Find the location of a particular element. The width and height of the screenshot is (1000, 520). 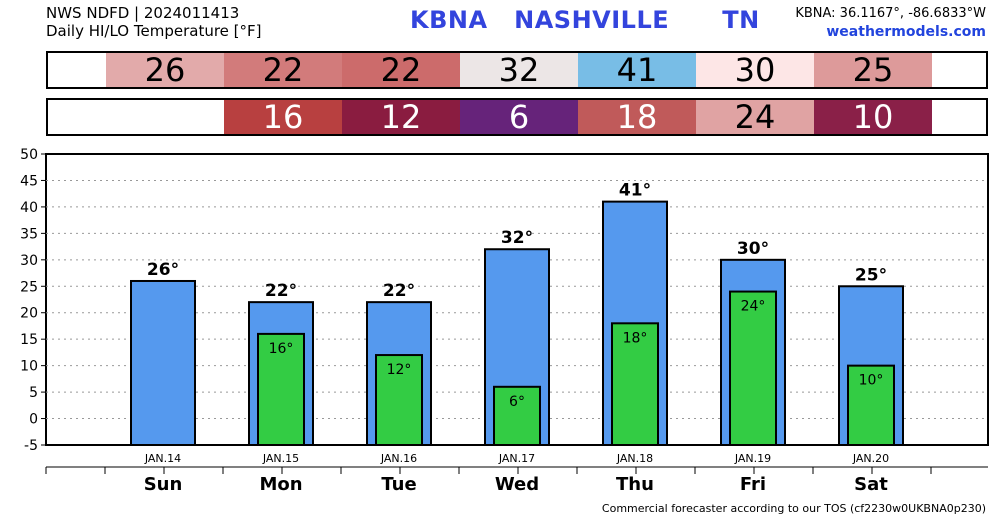

y-tick-label: 10 is located at coordinates (29, 367).